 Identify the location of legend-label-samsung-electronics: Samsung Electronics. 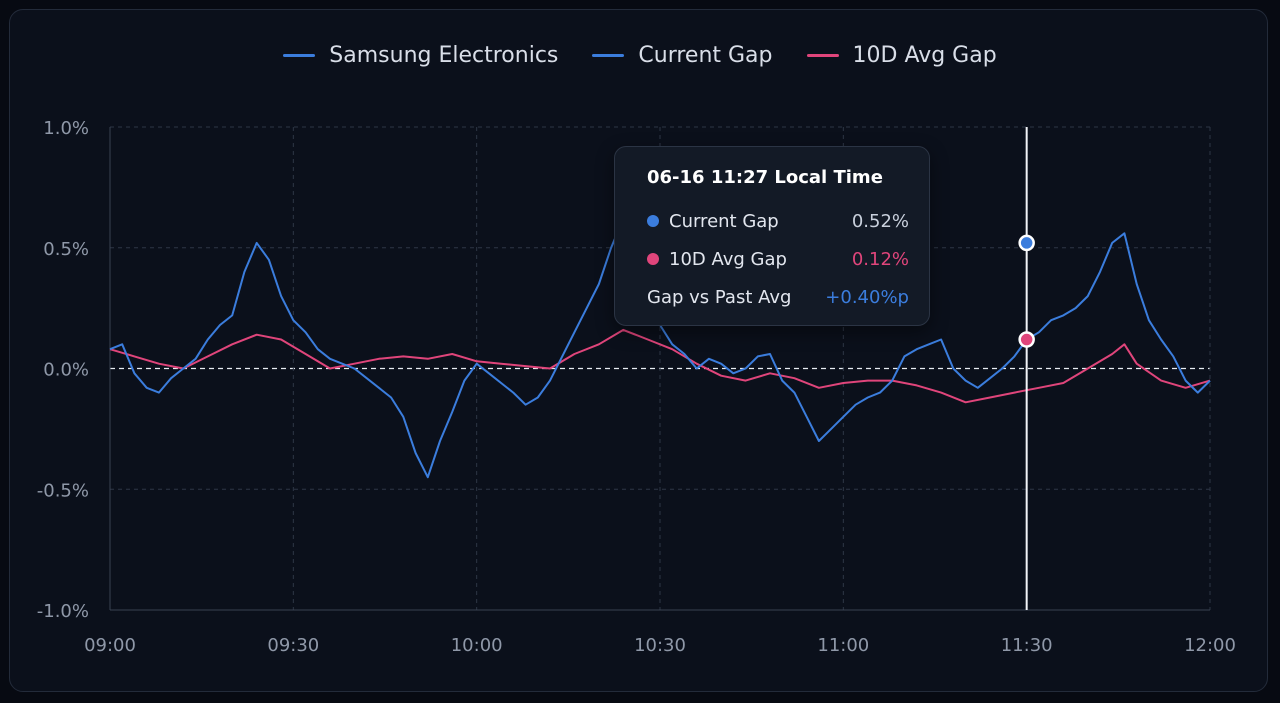
(444, 55).